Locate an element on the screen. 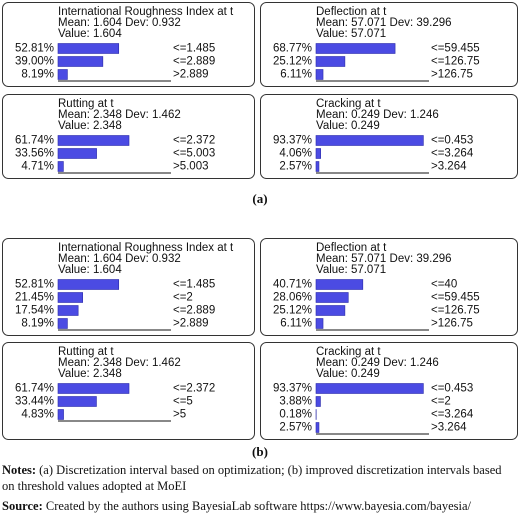  state-label: >5.003 is located at coordinates (191, 167).